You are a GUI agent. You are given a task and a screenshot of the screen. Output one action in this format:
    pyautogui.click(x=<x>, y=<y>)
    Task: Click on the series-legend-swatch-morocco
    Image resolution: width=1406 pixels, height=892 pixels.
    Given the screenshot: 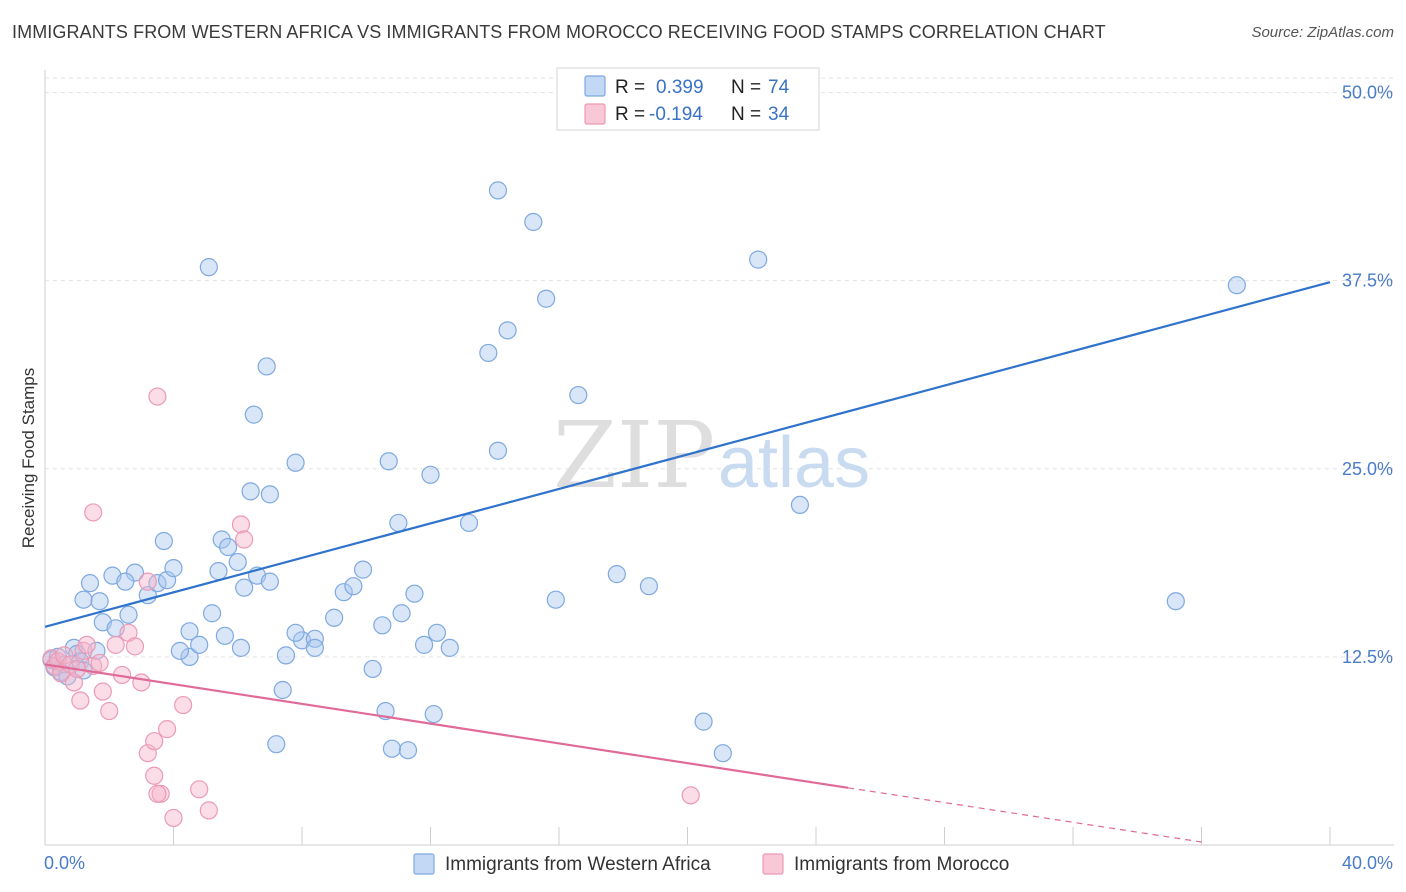 What is the action you would take?
    pyautogui.click(x=773, y=864)
    